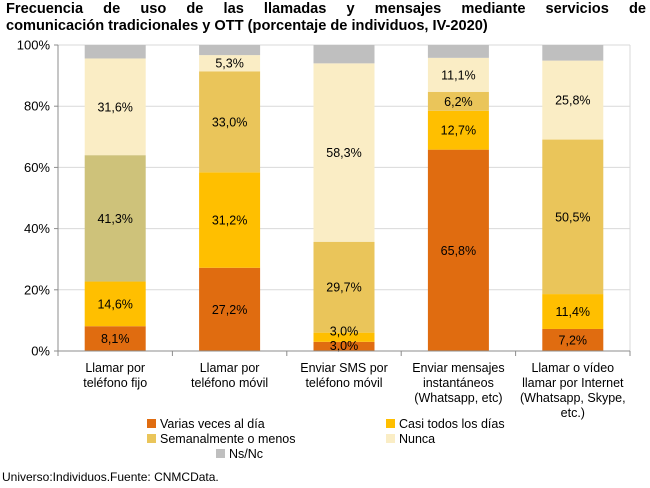  I want to click on x-tick-label: Llamar por teléfono móvil, so click(229, 375).